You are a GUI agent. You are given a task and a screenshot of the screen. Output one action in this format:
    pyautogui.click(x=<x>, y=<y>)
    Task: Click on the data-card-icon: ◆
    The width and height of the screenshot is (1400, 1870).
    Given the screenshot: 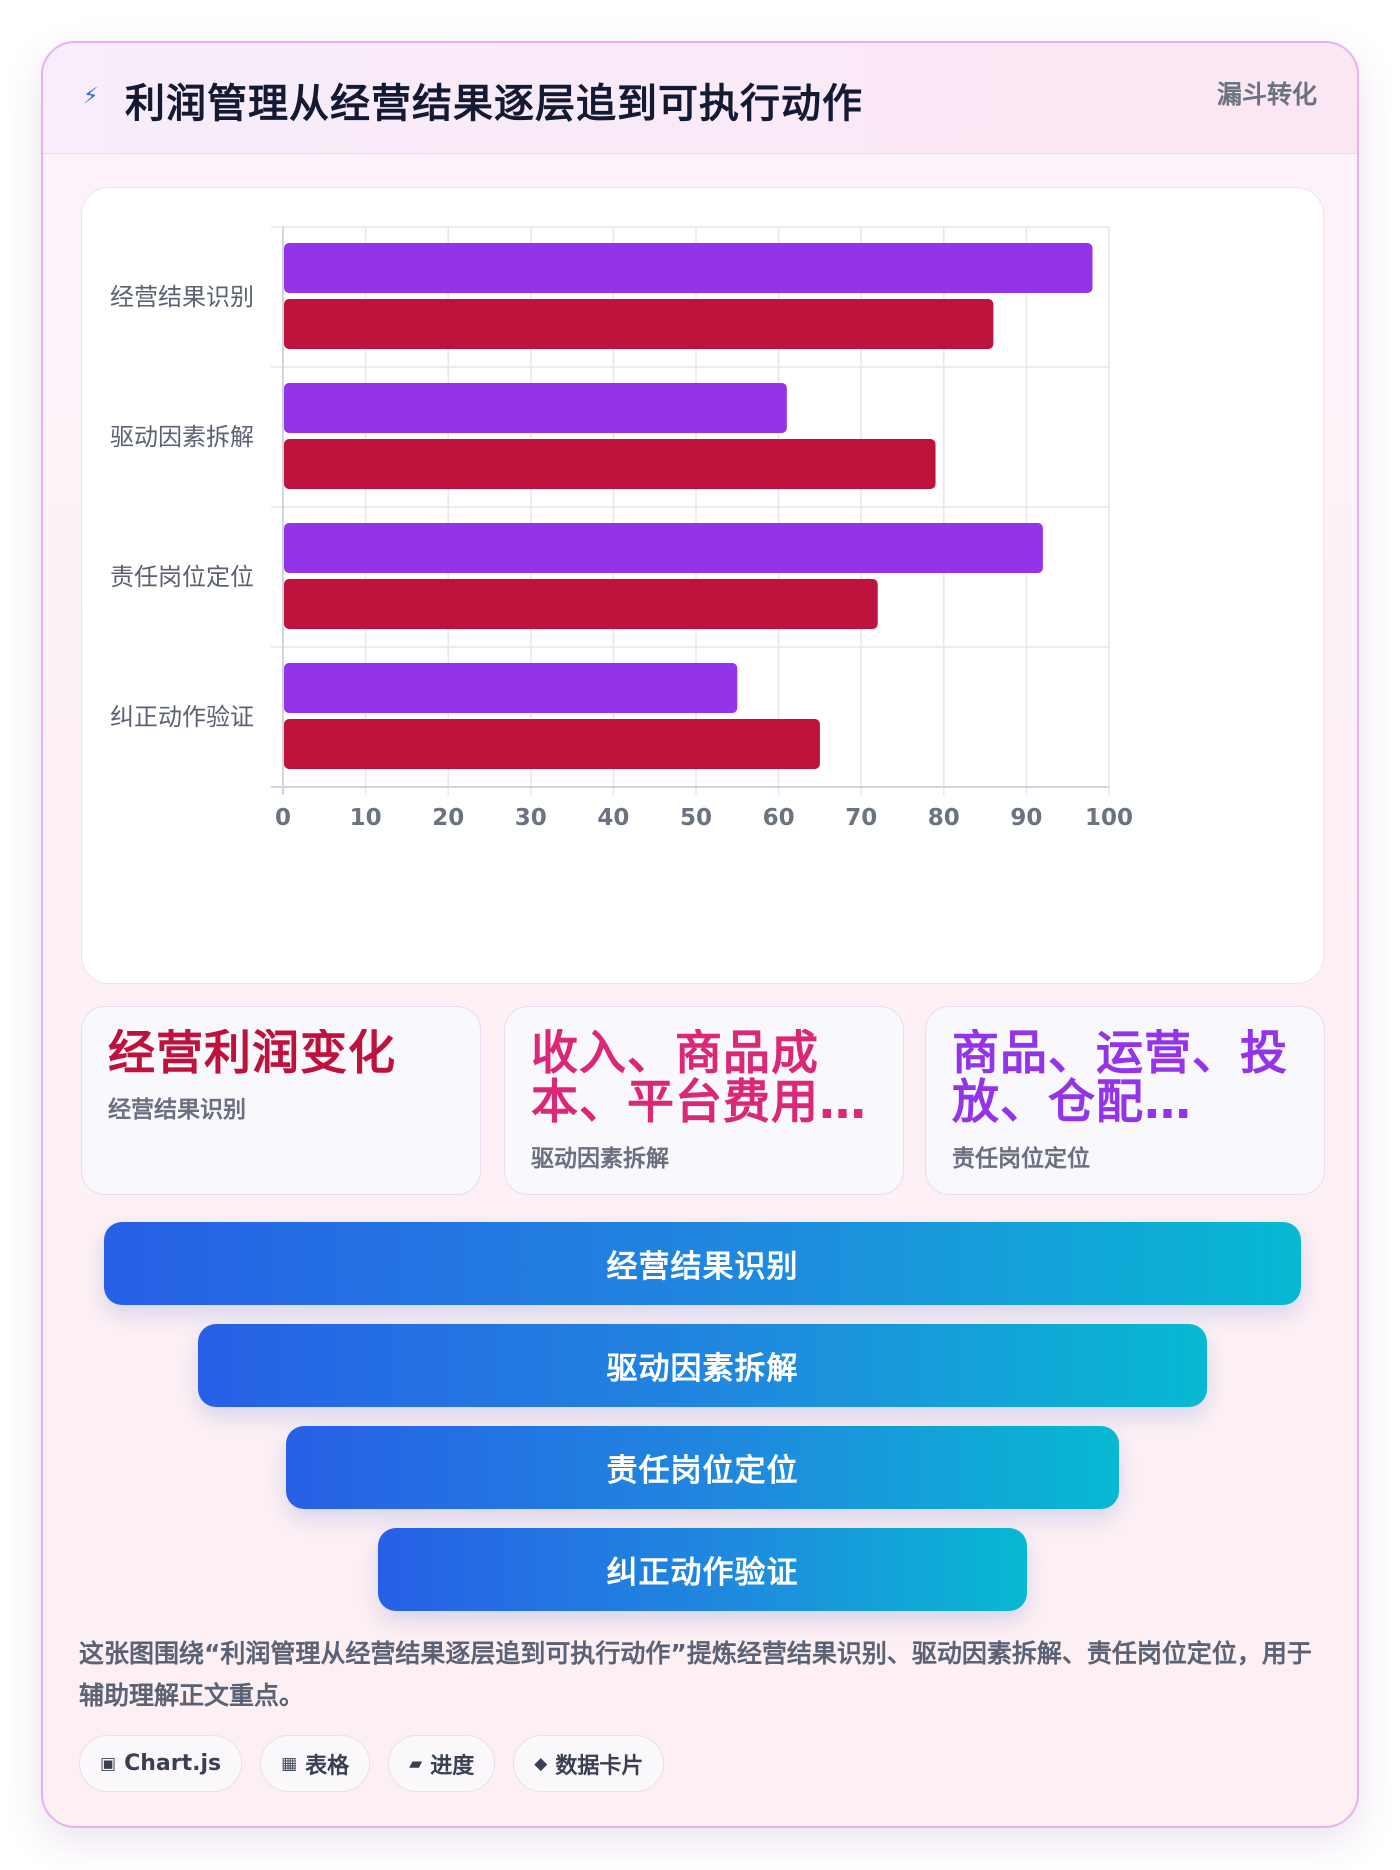 What is the action you would take?
    pyautogui.click(x=541, y=1763)
    